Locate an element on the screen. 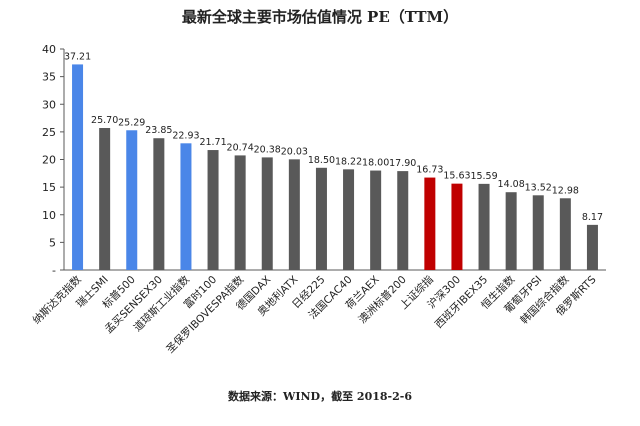  y-tick-label: 10 is located at coordinates (49, 215).